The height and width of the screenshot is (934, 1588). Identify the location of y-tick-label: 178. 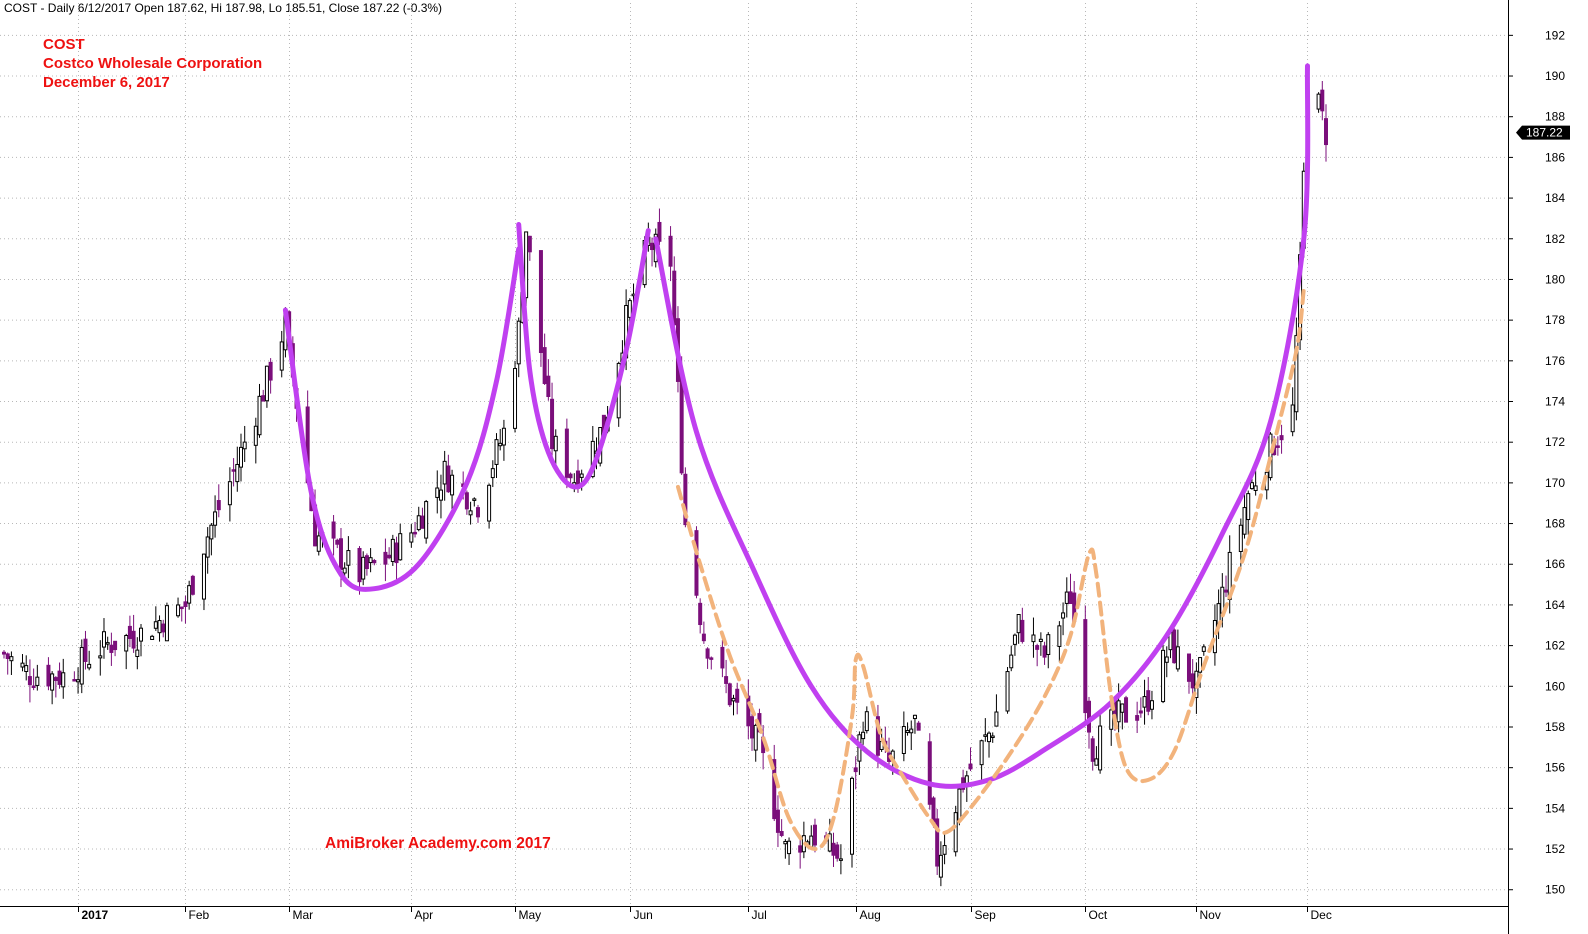
(1555, 320).